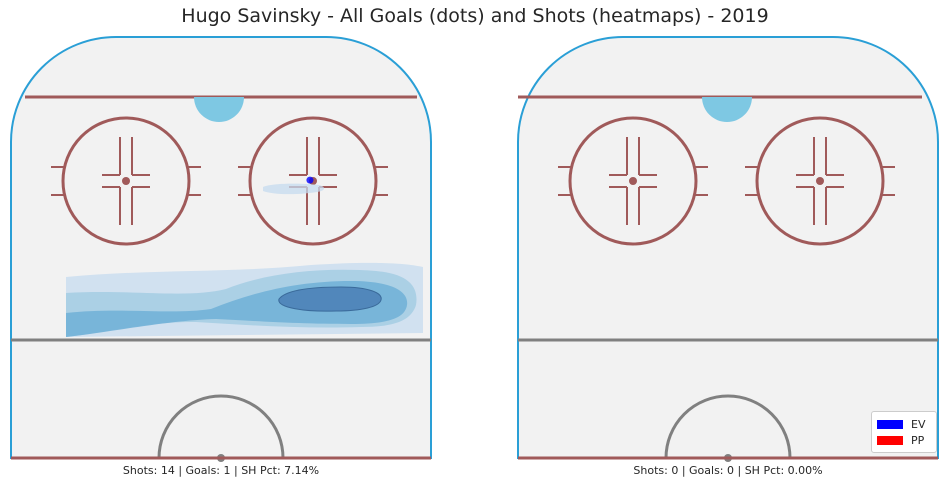 The image size is (950, 489). What do you see at coordinates (294, 189) in the screenshot?
I see `heat-contour-goal` at bounding box center [294, 189].